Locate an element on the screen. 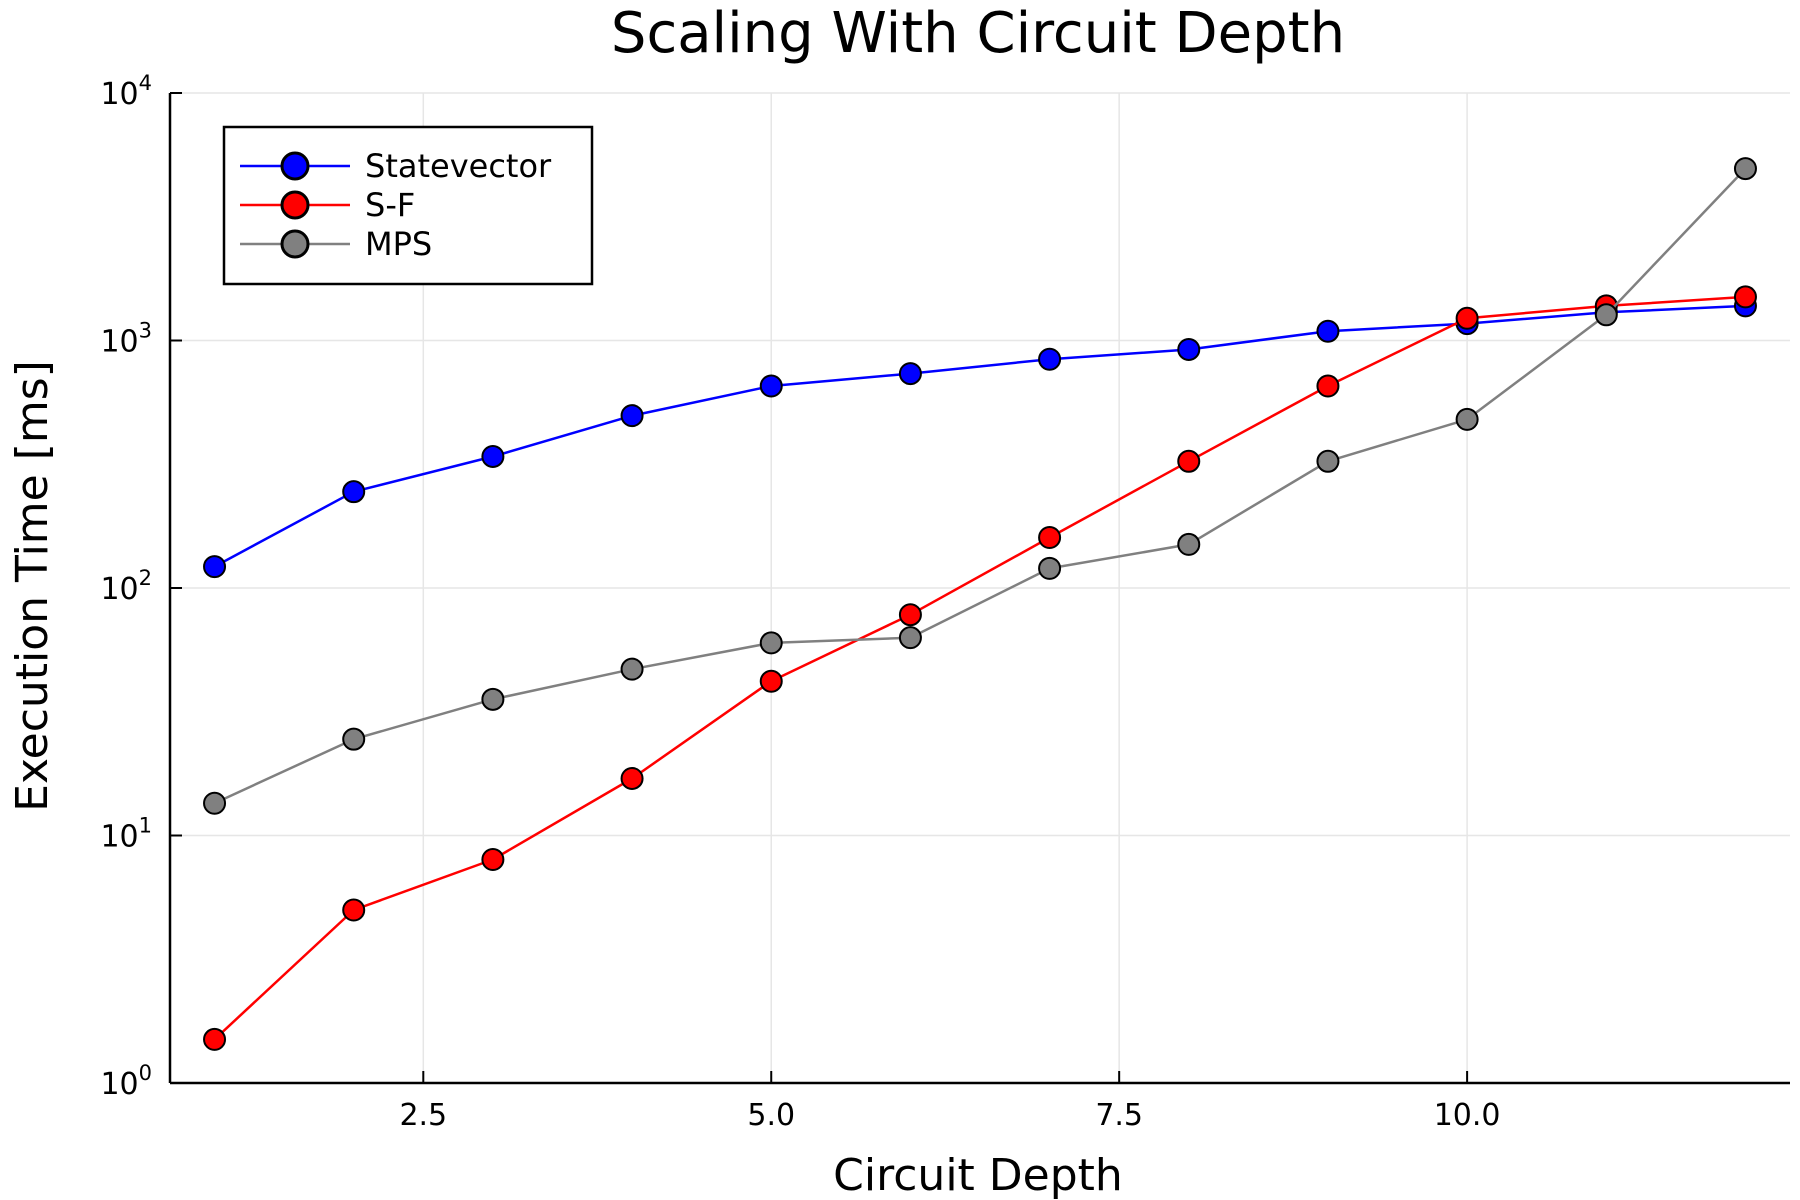 This screenshot has width=1800, height=1200. legend-item-statevector: Statevector is located at coordinates (396, 166).